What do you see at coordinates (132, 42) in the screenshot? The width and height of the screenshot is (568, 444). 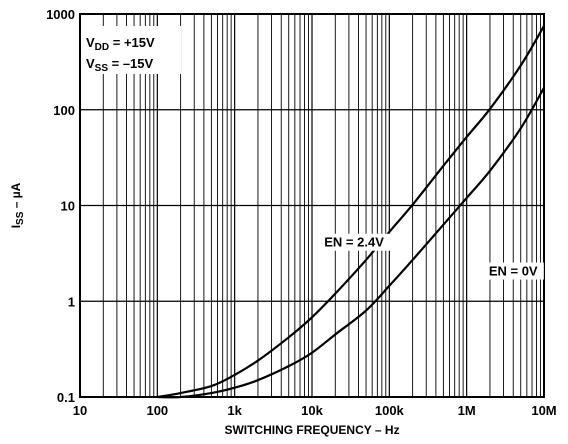 I see `vdd-rest: = +15V` at bounding box center [132, 42].